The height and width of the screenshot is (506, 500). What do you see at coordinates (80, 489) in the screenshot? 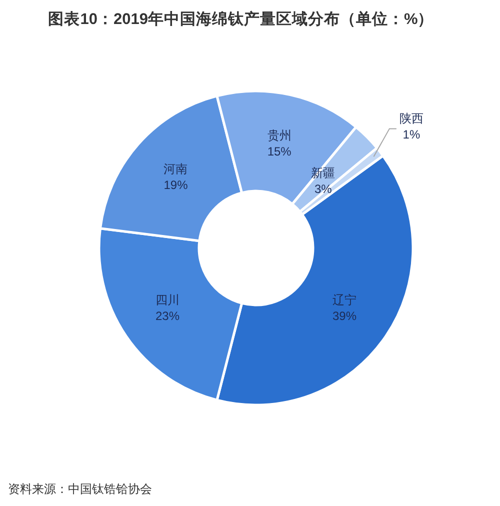
I see `annotation: 资料来源：中国钛锆铪协会` at bounding box center [80, 489].